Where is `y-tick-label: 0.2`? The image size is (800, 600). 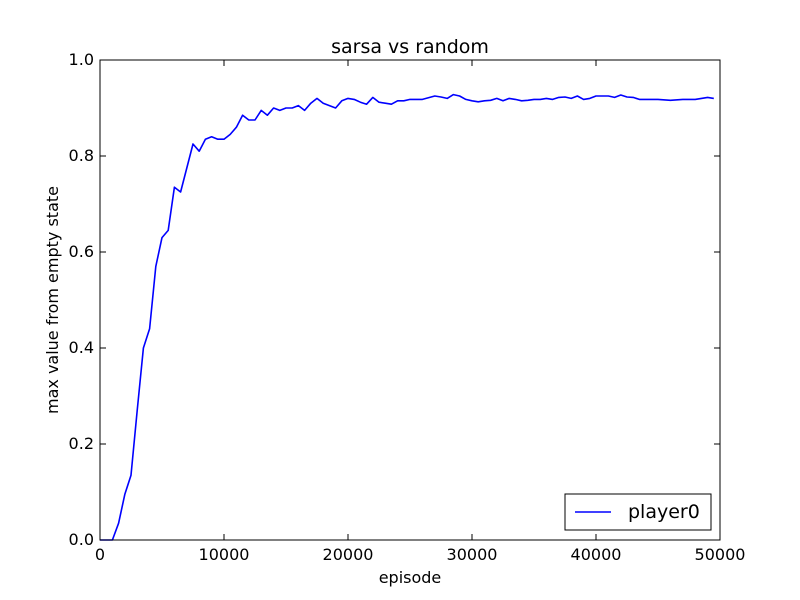
y-tick-label: 0.2 is located at coordinates (81, 443).